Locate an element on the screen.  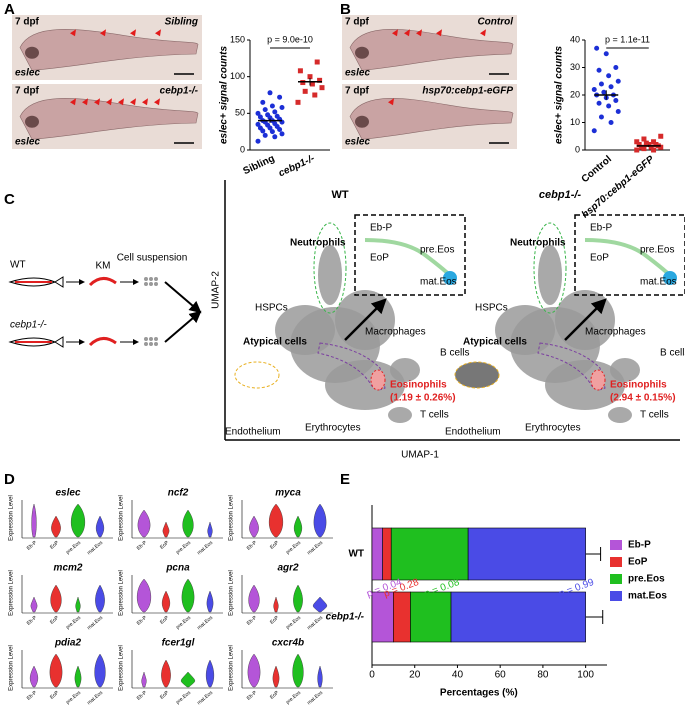
cluster-label: Eosinophils is located at coordinates (638, 385).